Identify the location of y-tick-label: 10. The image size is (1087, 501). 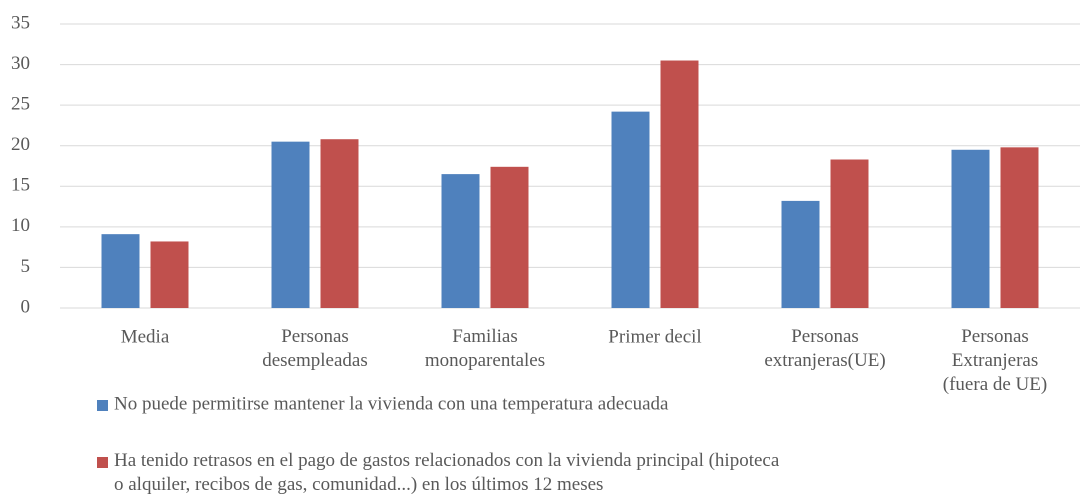
(20, 225).